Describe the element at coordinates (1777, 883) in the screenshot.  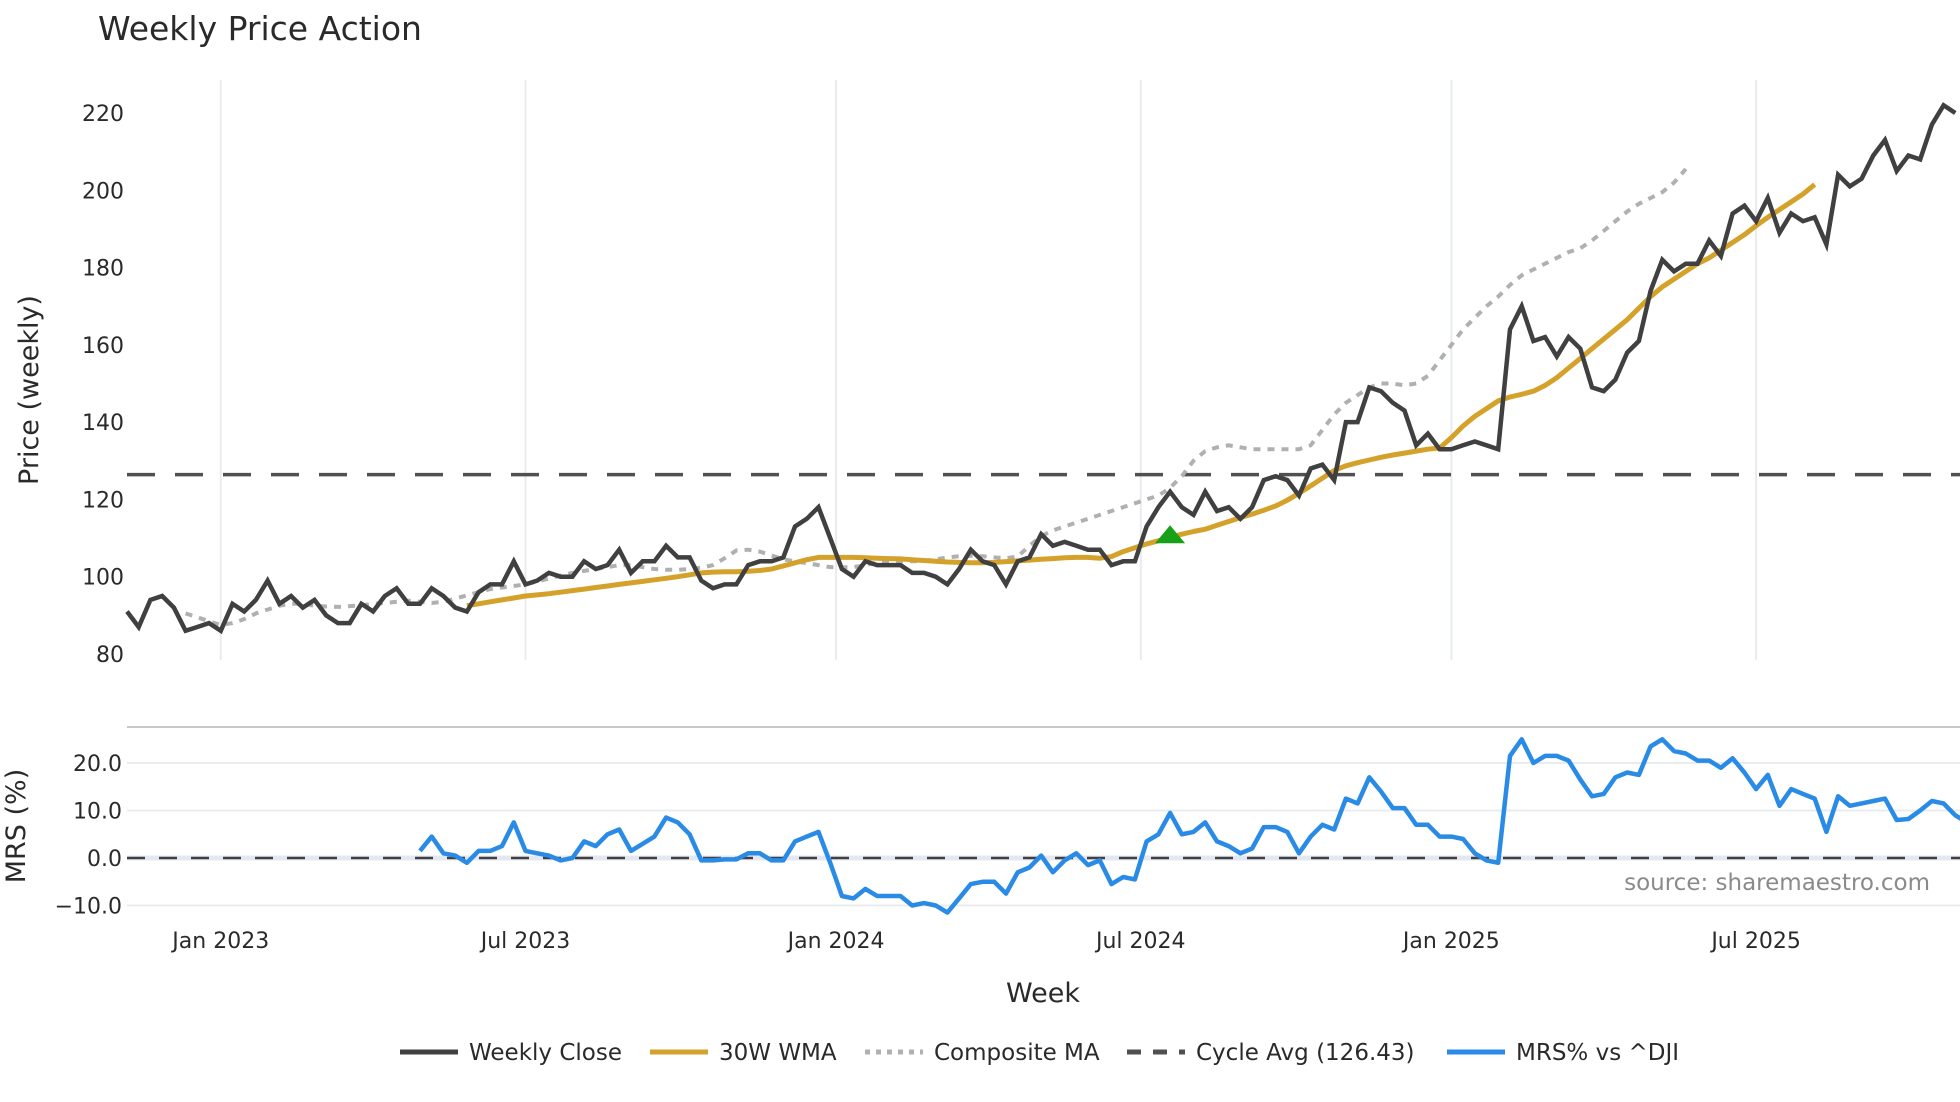
I see `source-note: source: sharemaestro.com` at that location.